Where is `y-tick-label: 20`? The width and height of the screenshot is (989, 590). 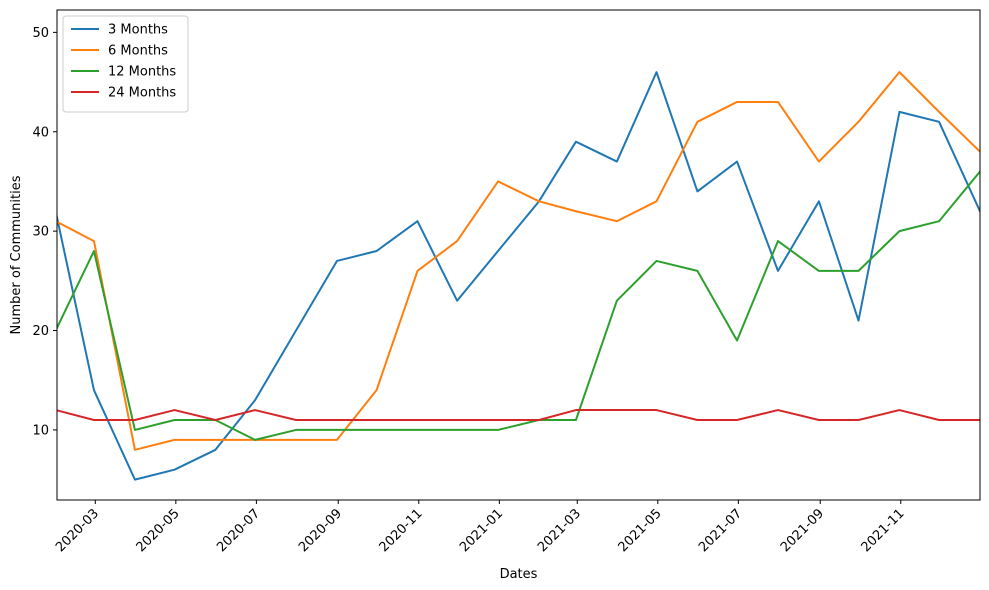 y-tick-label: 20 is located at coordinates (40, 331).